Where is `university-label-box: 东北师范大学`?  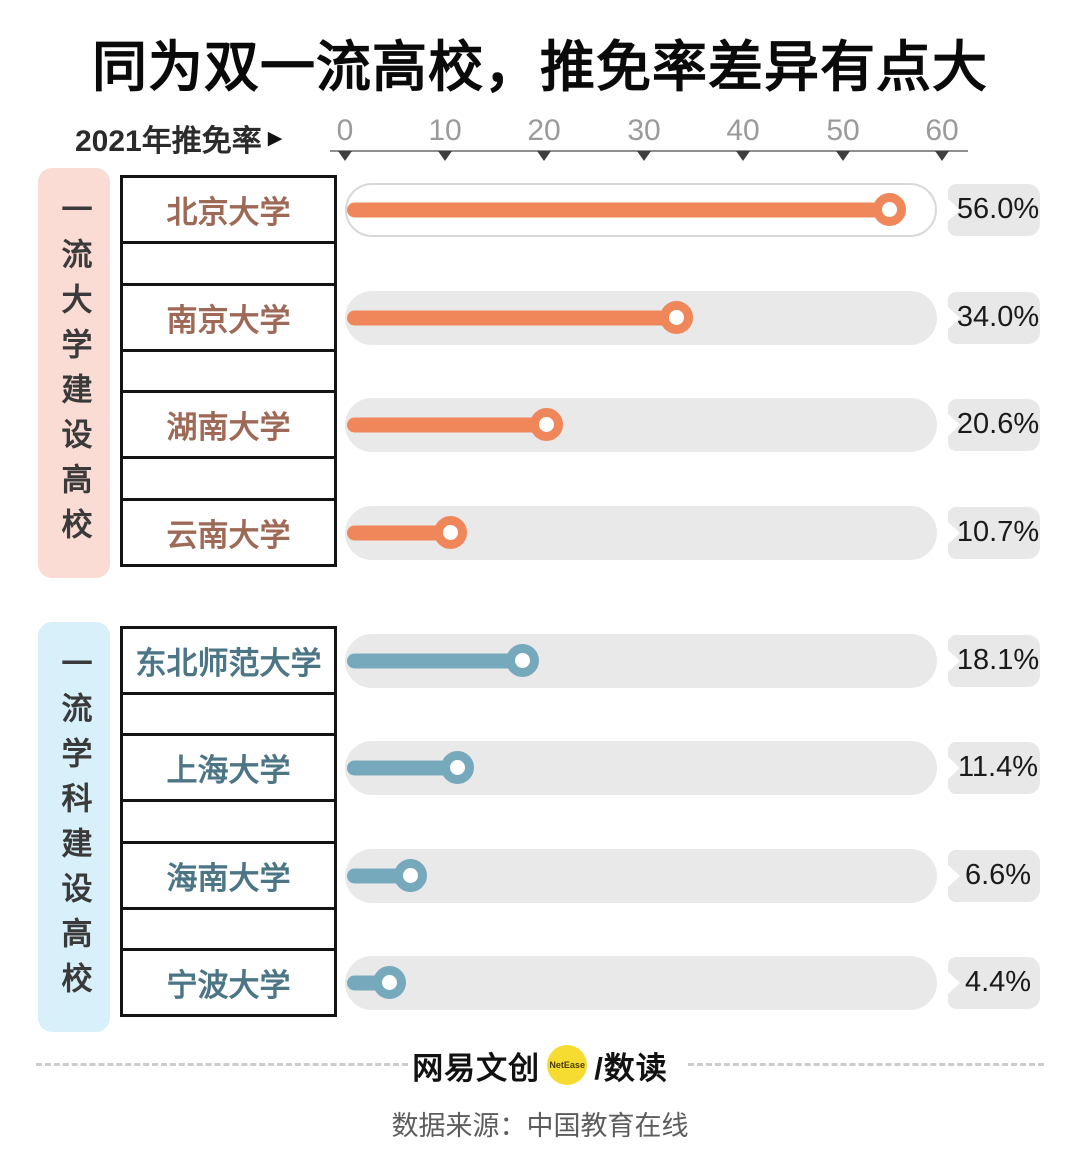 university-label-box: 东北师范大学 is located at coordinates (228, 660).